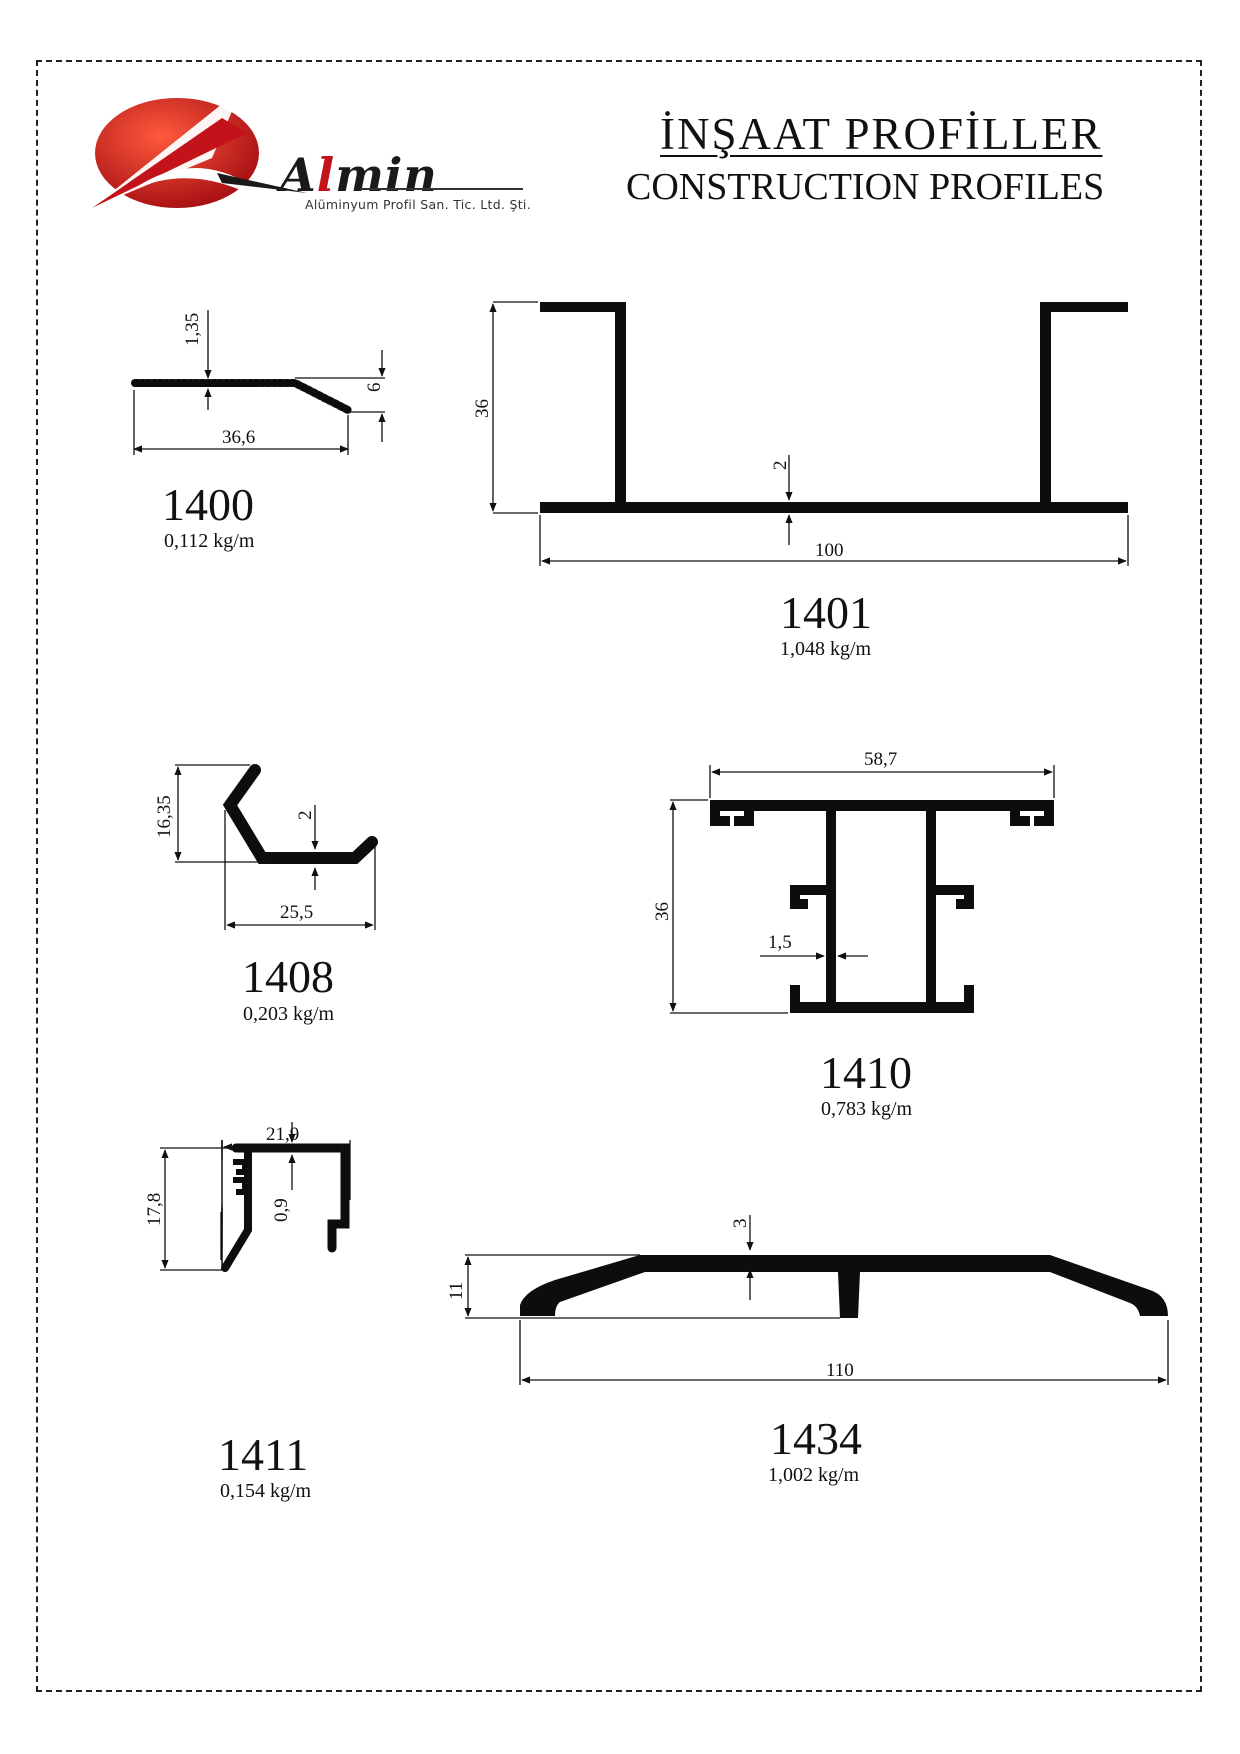 The image size is (1240, 1754). Describe the element at coordinates (281, 1210) in the screenshot. I see `dim-1411-thickness: 0,9` at that location.